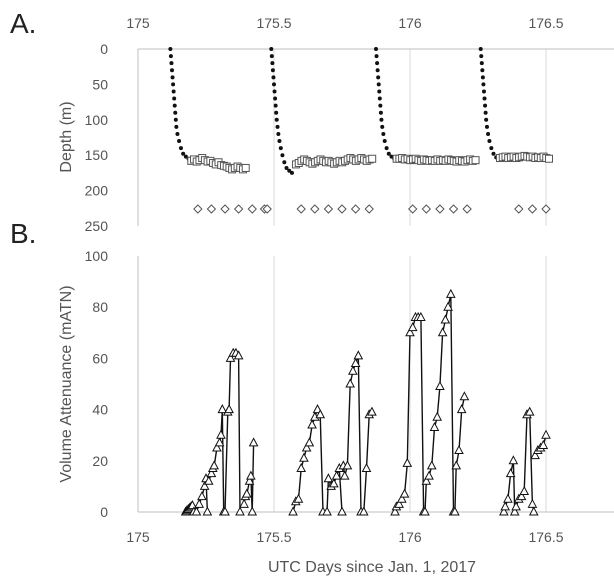  I want to click on panel-a-y-tick-label: 0, so click(104, 49).